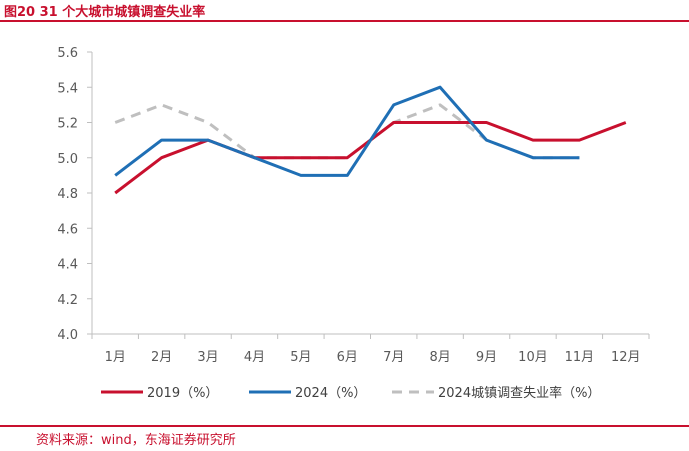 The width and height of the screenshot is (689, 451). What do you see at coordinates (330, 393) in the screenshot?
I see `legend-label: 2024（%）` at bounding box center [330, 393].